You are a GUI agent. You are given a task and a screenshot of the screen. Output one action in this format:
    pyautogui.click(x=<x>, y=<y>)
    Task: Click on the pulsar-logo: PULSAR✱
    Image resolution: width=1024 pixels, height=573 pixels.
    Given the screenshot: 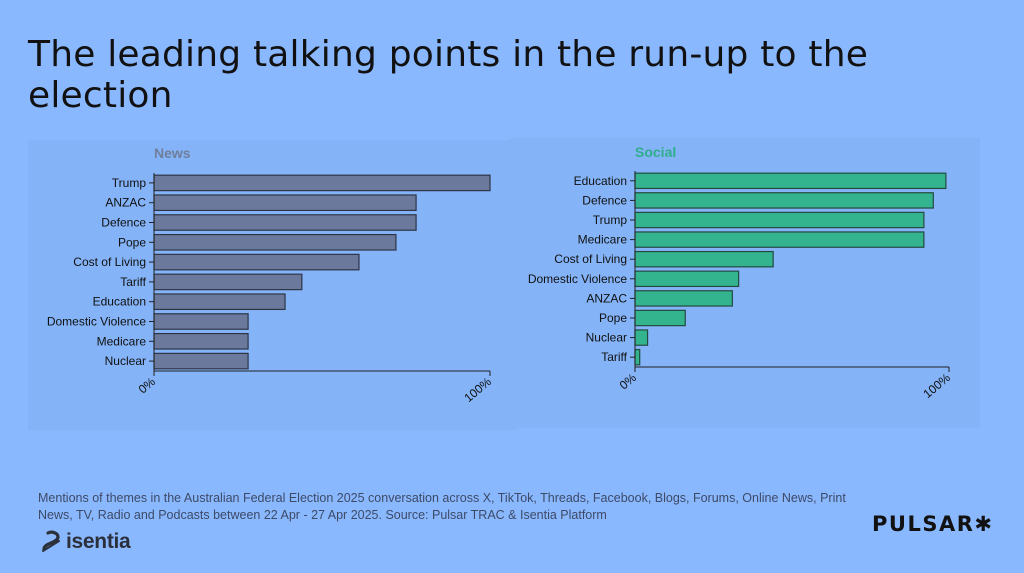 What is the action you would take?
    pyautogui.click(x=932, y=524)
    